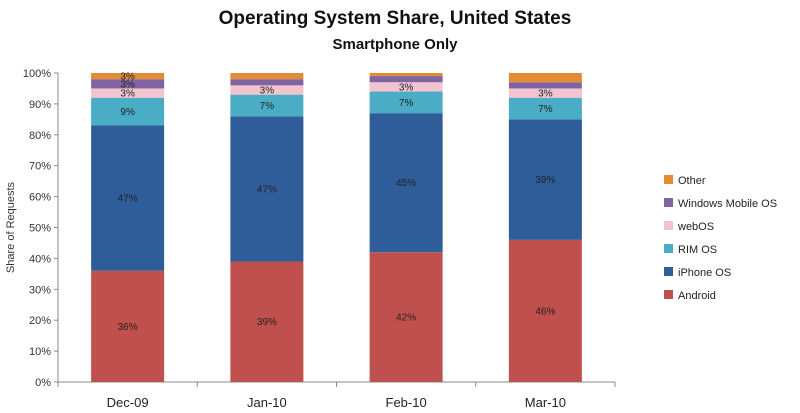  What do you see at coordinates (40, 259) in the screenshot?
I see `y-tick-label: 40%` at bounding box center [40, 259].